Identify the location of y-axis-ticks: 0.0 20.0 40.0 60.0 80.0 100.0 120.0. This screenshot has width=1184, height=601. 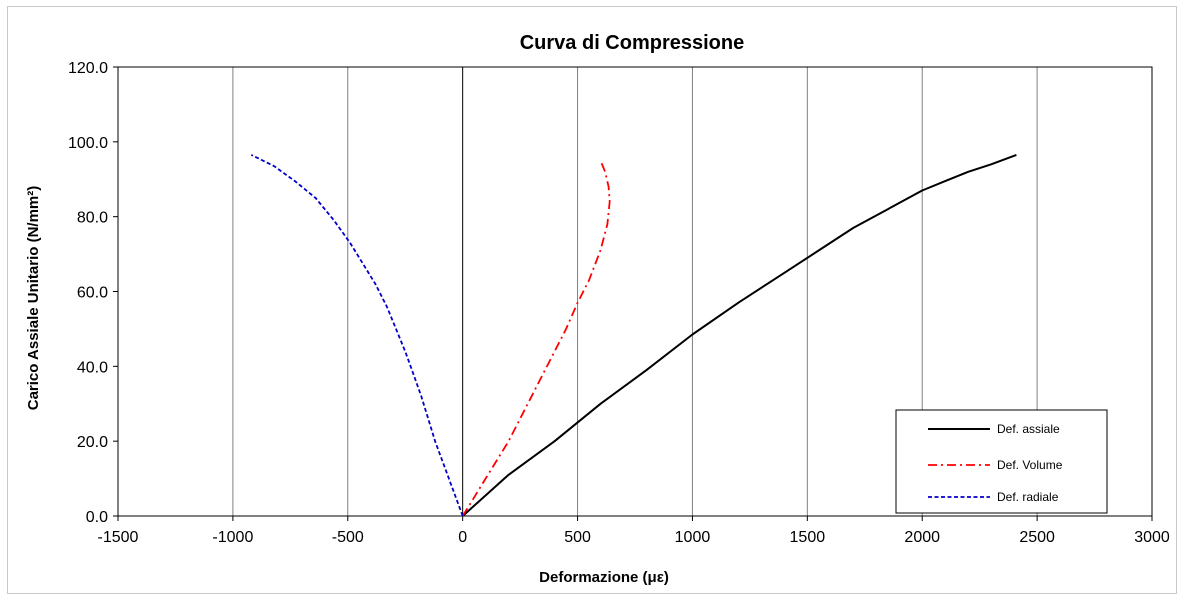
(93, 293).